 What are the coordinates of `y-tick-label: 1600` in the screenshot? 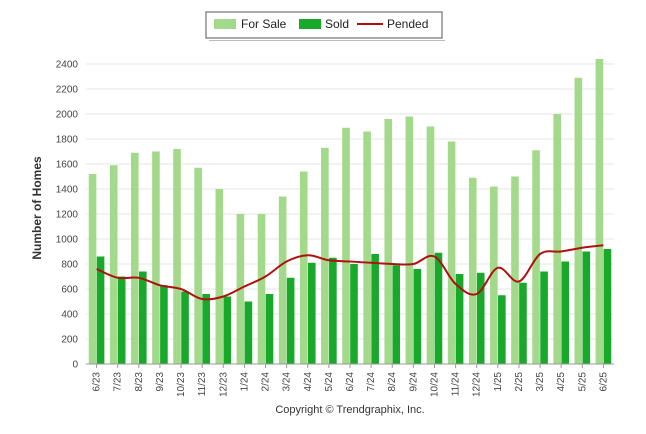 It's located at (67, 165).